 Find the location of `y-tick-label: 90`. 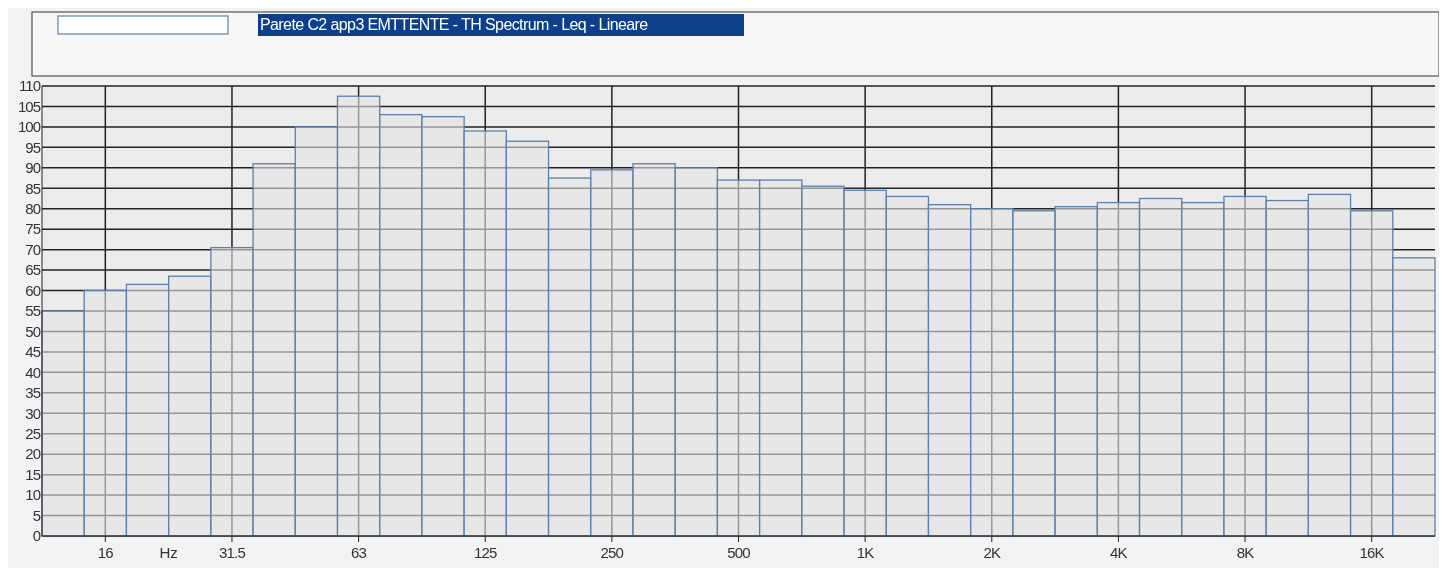

y-tick-label: 90 is located at coordinates (33, 168).